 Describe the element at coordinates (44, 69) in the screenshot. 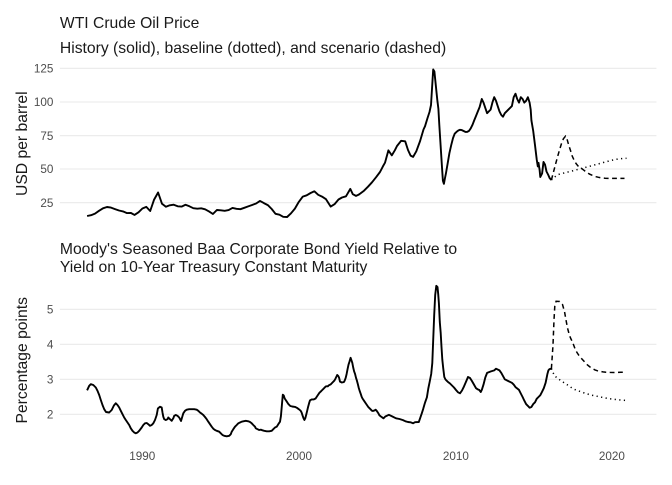

I see `svg-text: 125` at that location.